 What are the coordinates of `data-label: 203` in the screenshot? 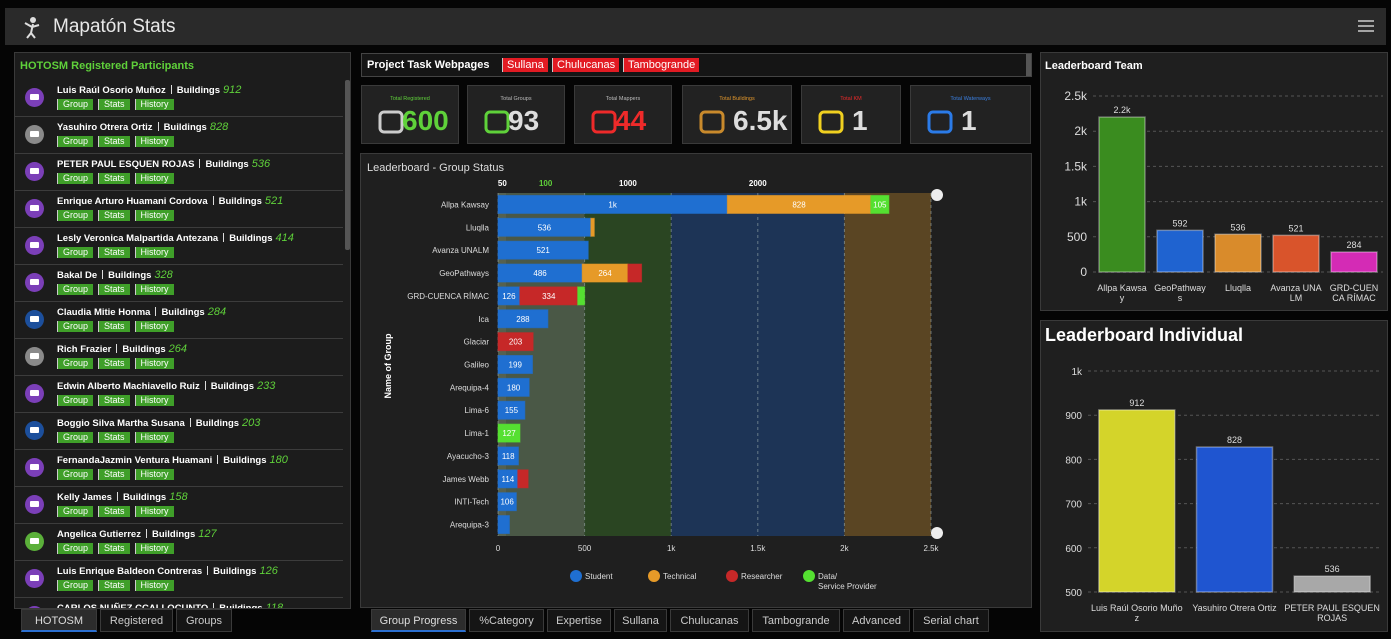 It's located at (516, 342).